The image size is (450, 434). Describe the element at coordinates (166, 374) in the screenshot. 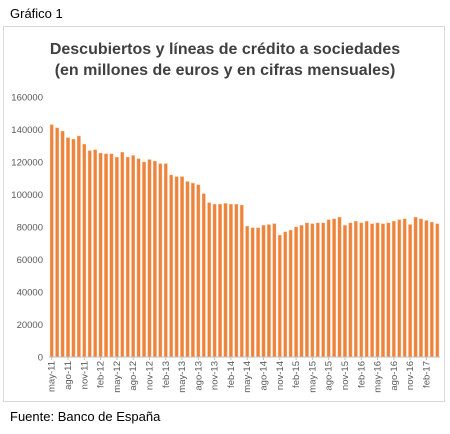

I see `x-tick-label: feb-13` at that location.